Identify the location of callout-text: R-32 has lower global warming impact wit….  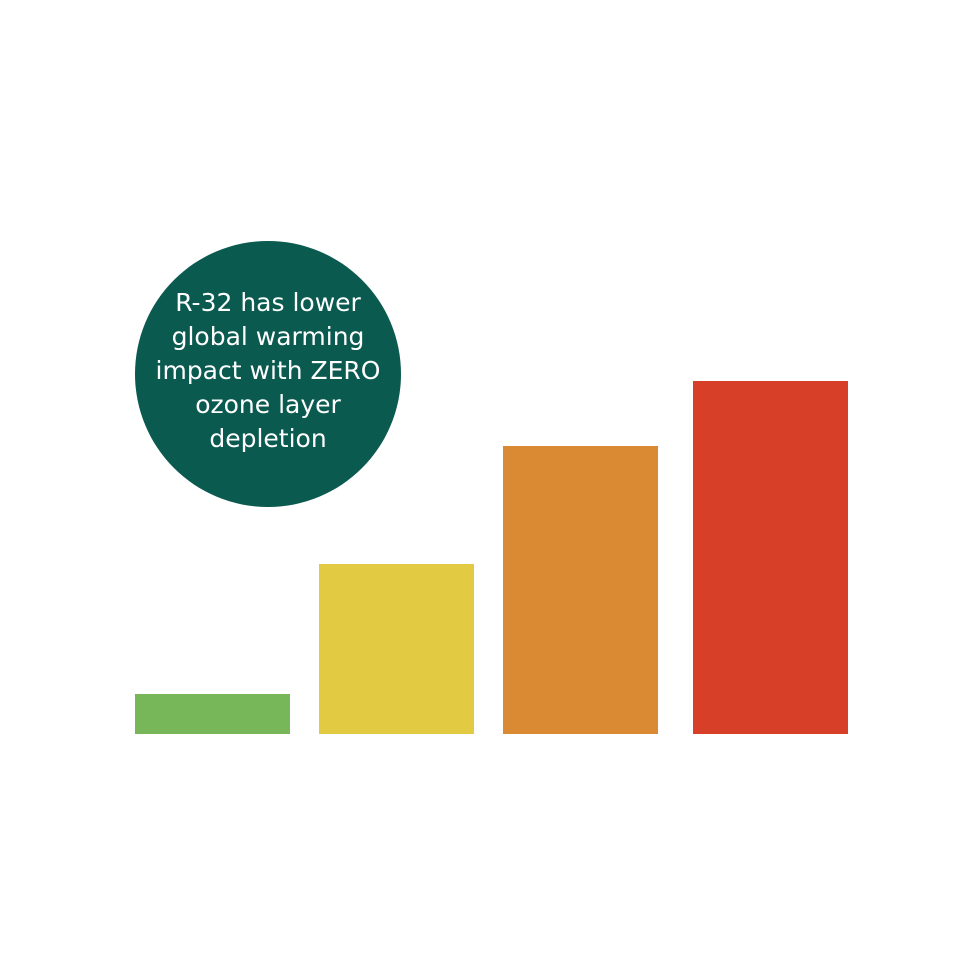
(268, 370).